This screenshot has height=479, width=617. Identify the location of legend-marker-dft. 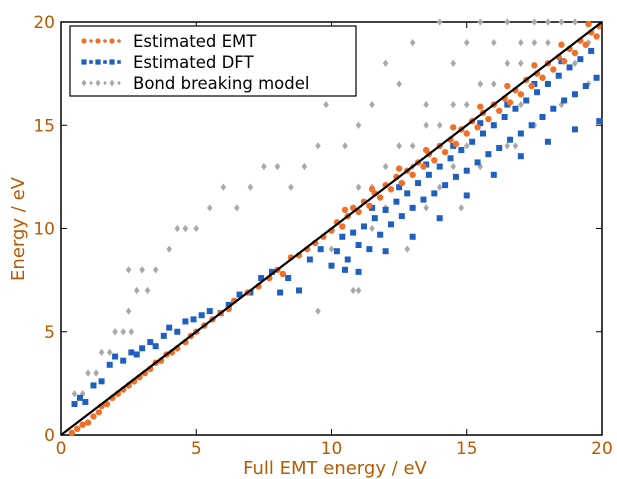
(101, 62).